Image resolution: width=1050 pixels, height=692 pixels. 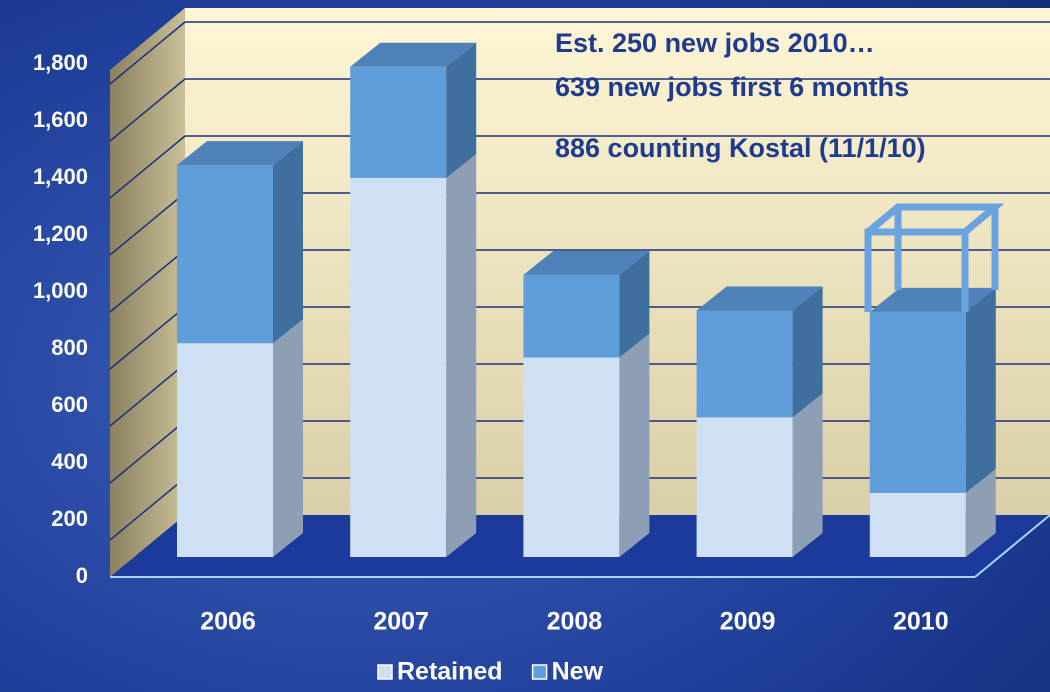 I want to click on y-tick-label: 600, so click(x=69, y=404).